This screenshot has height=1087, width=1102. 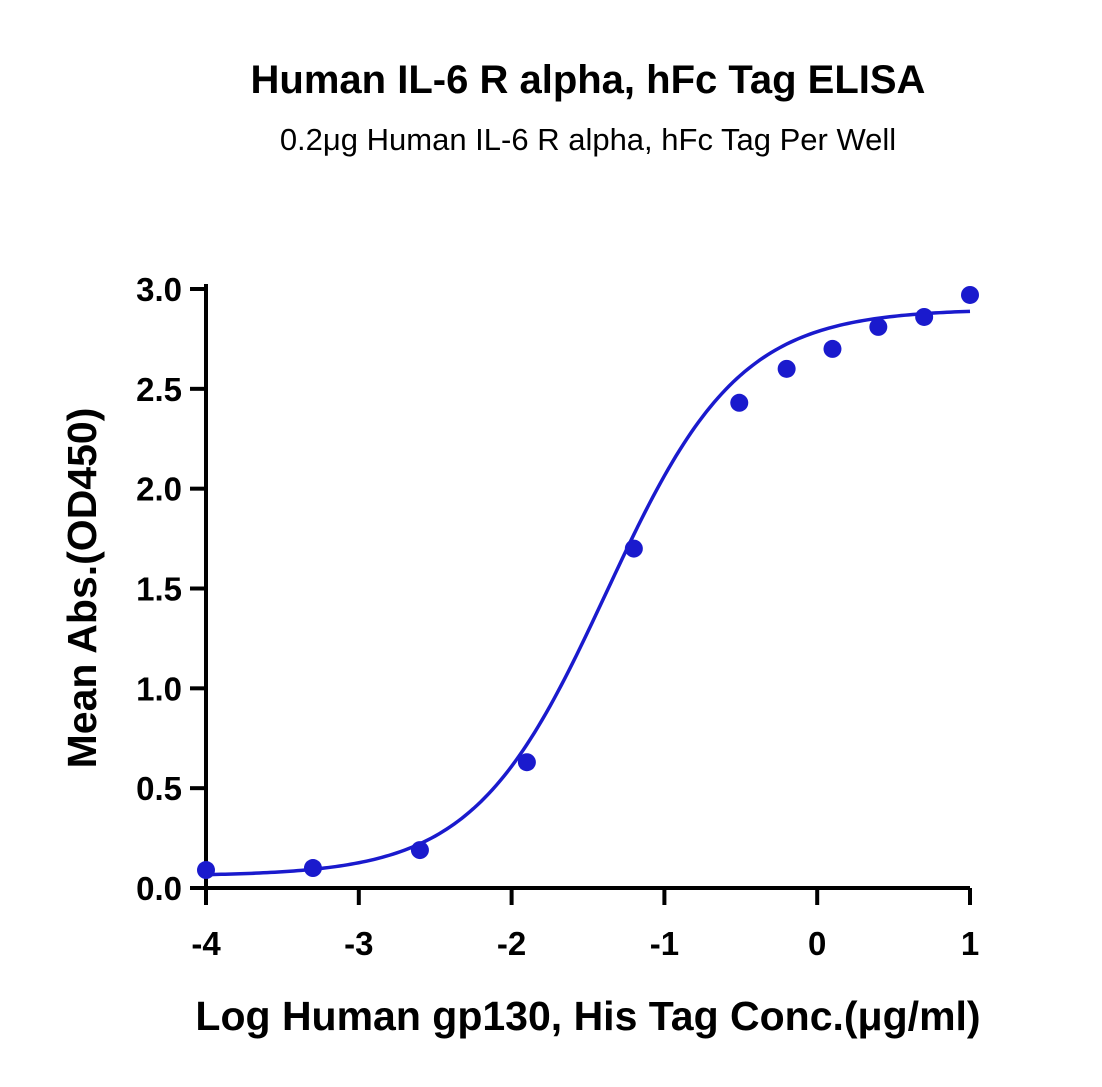 What do you see at coordinates (587, 1016) in the screenshot?
I see `x-axis-label: Log Human gp130, His Tag Conc.(μg/ml)` at bounding box center [587, 1016].